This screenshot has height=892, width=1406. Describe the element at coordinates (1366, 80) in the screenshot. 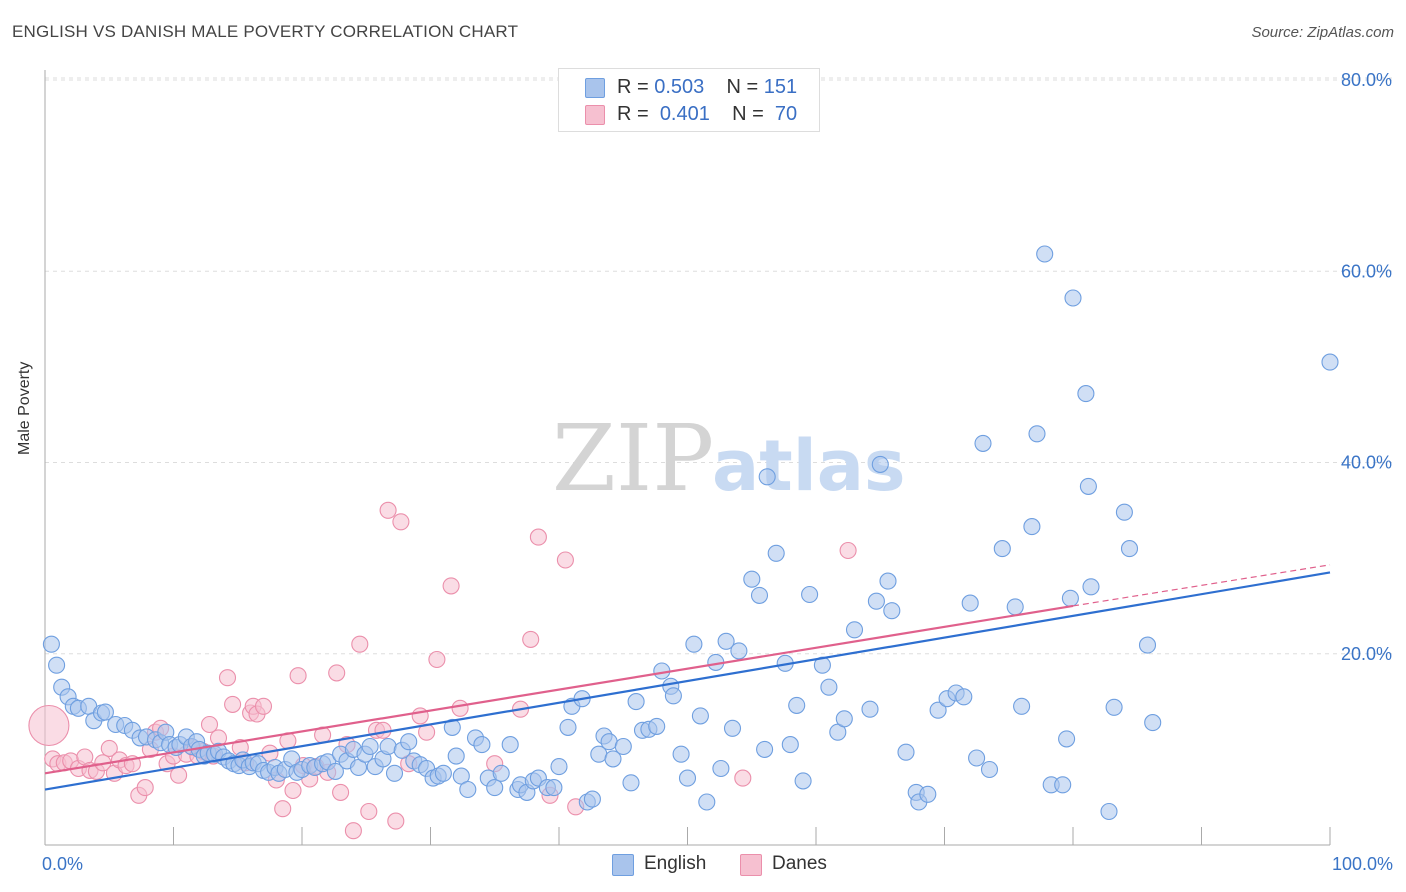

I see `y-tick-label-80: 80.0%` at that location.